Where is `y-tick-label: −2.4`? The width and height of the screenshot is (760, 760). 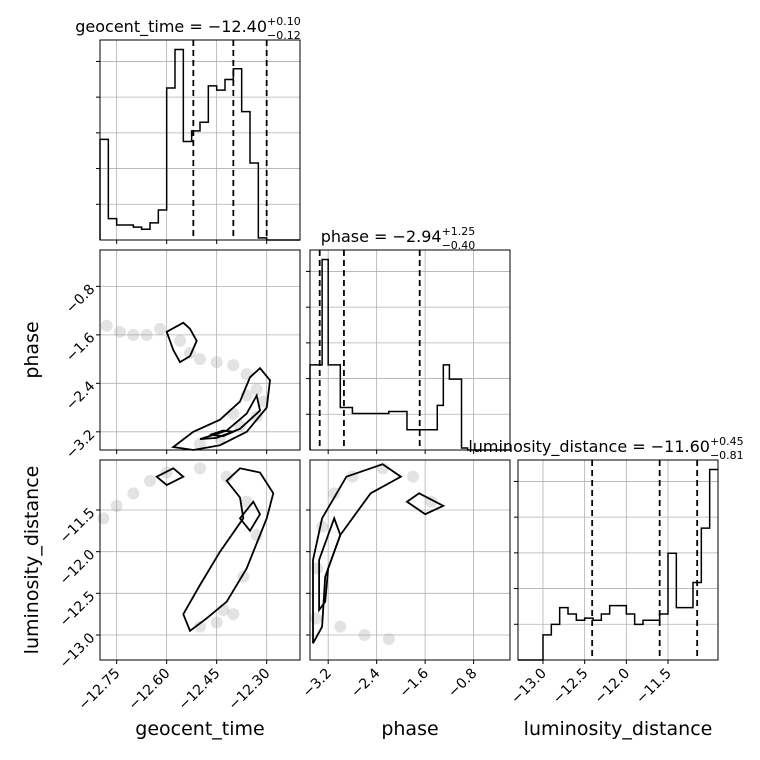 y-tick-label: −2.4 is located at coordinates (80, 395).